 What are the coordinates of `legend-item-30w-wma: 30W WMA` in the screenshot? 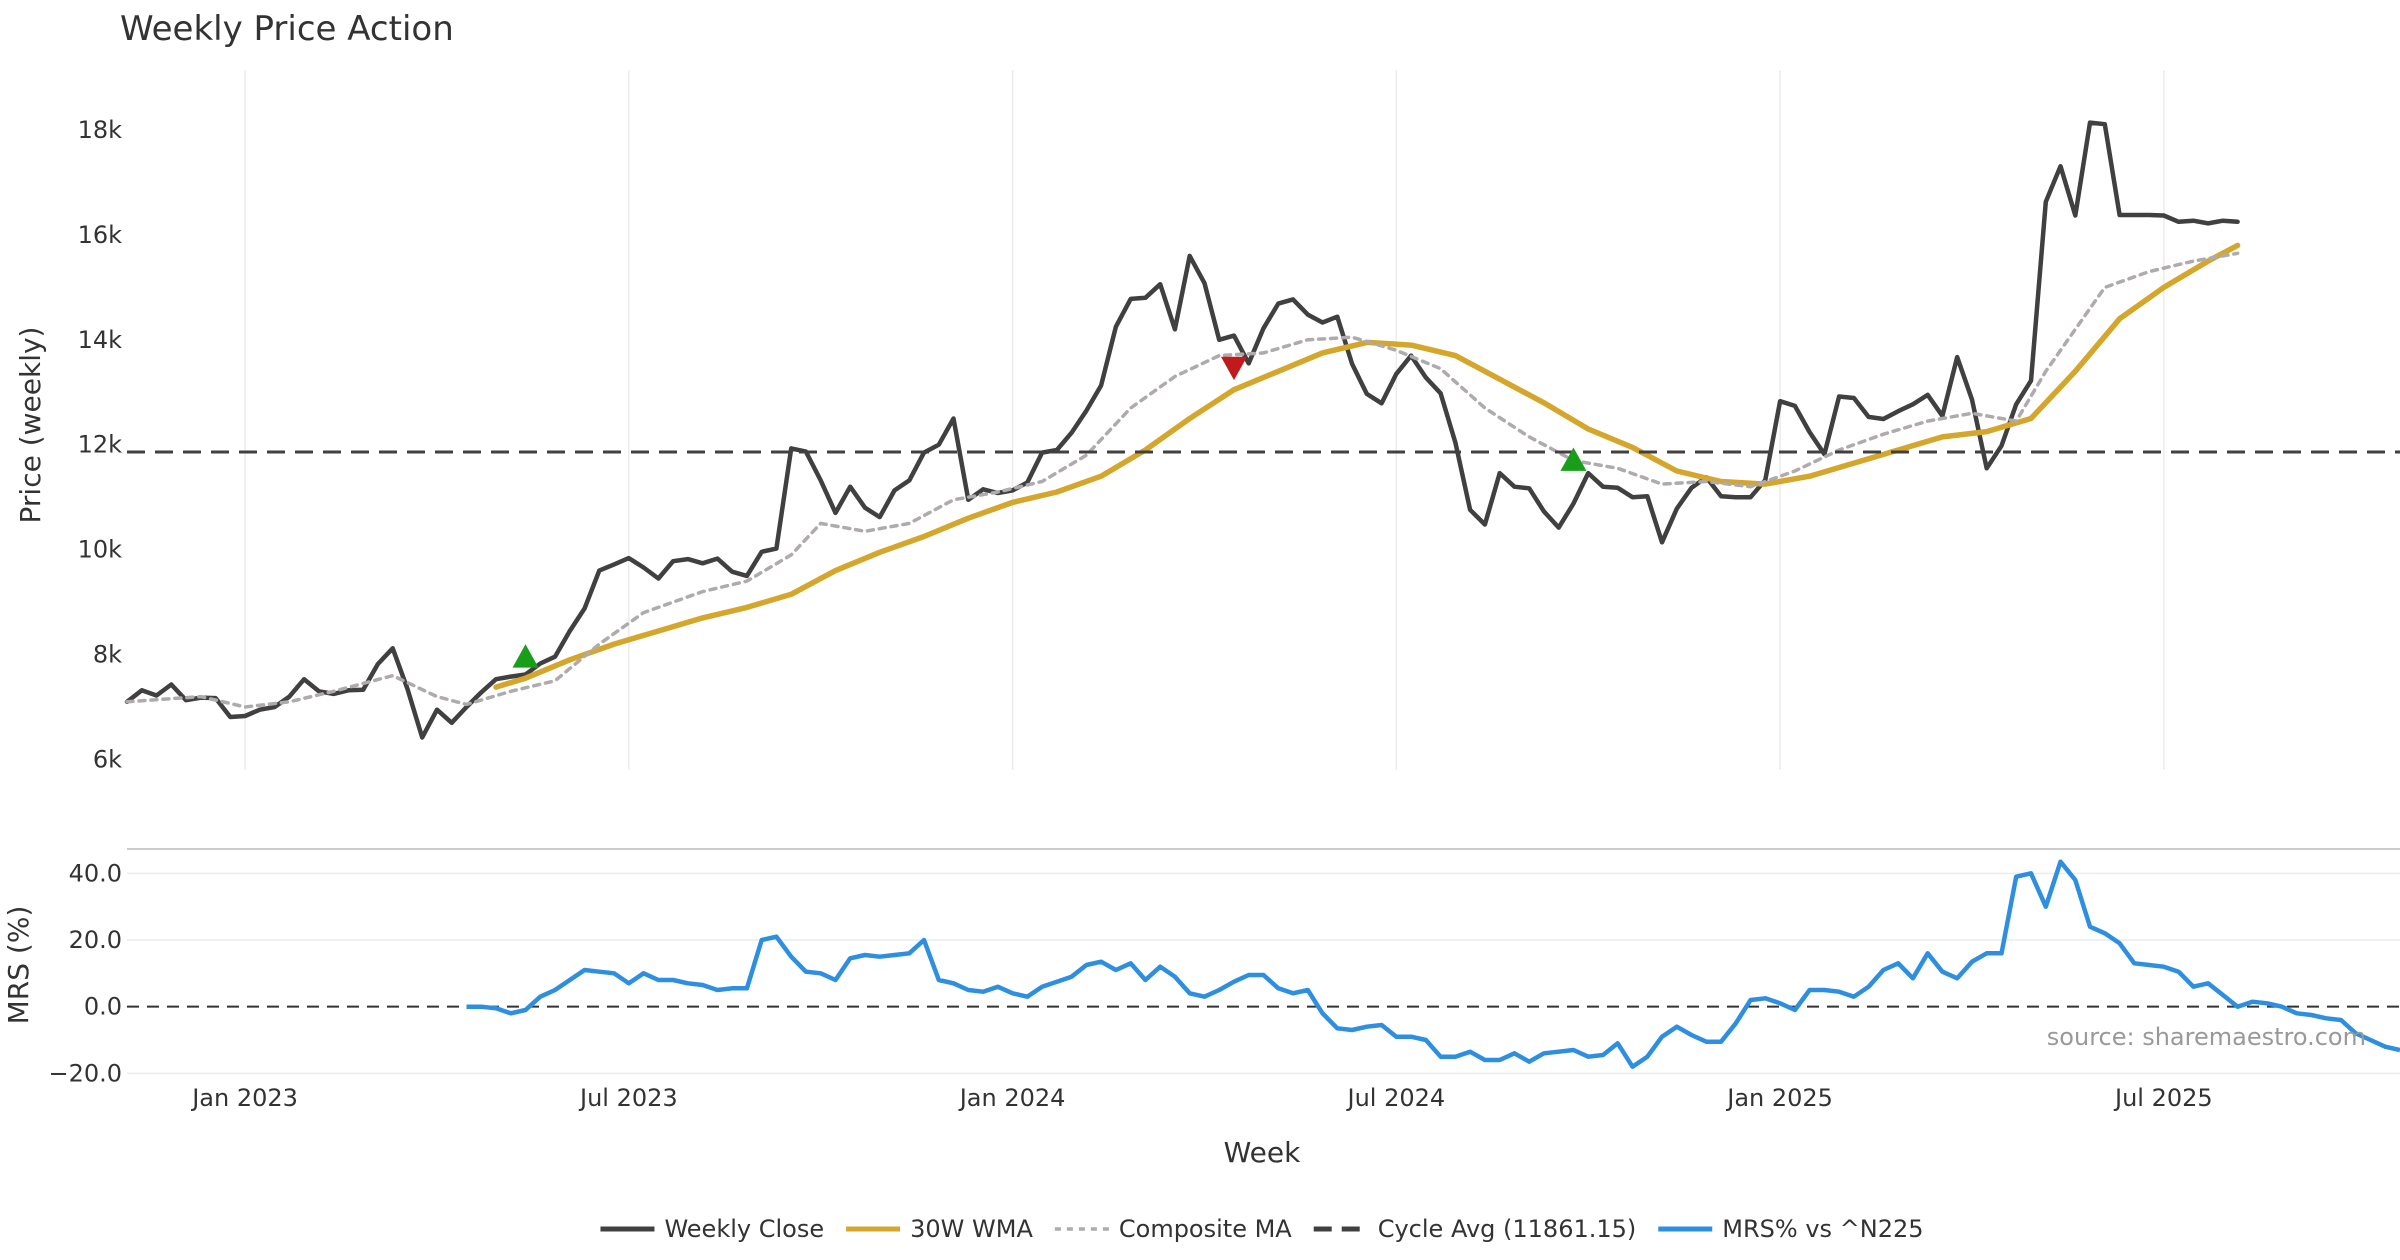 It's located at (939, 1229).